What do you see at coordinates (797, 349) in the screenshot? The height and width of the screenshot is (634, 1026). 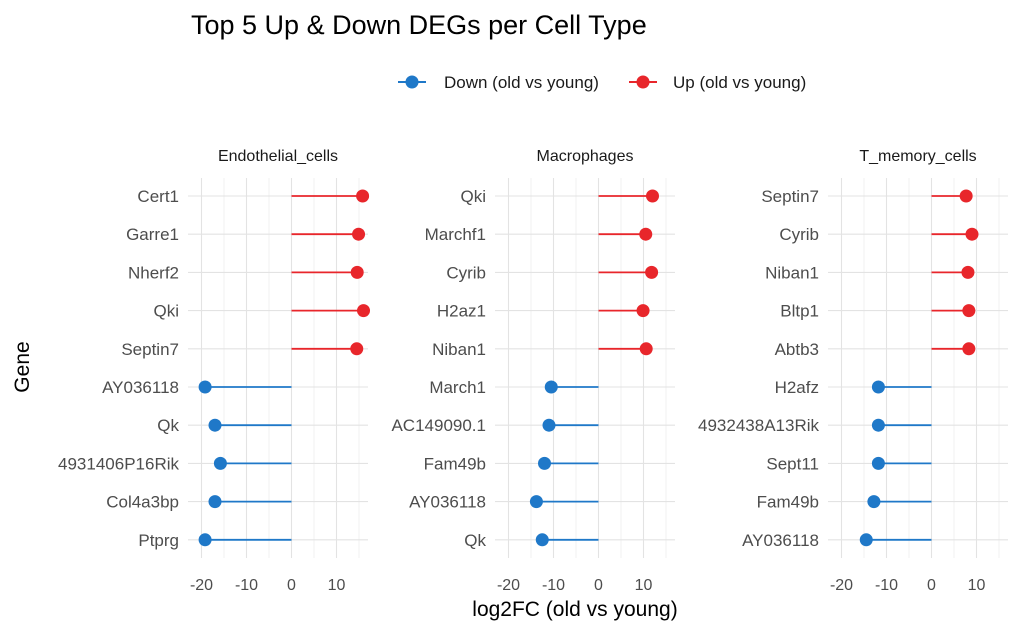 I see `gene-label: Abtb3` at bounding box center [797, 349].